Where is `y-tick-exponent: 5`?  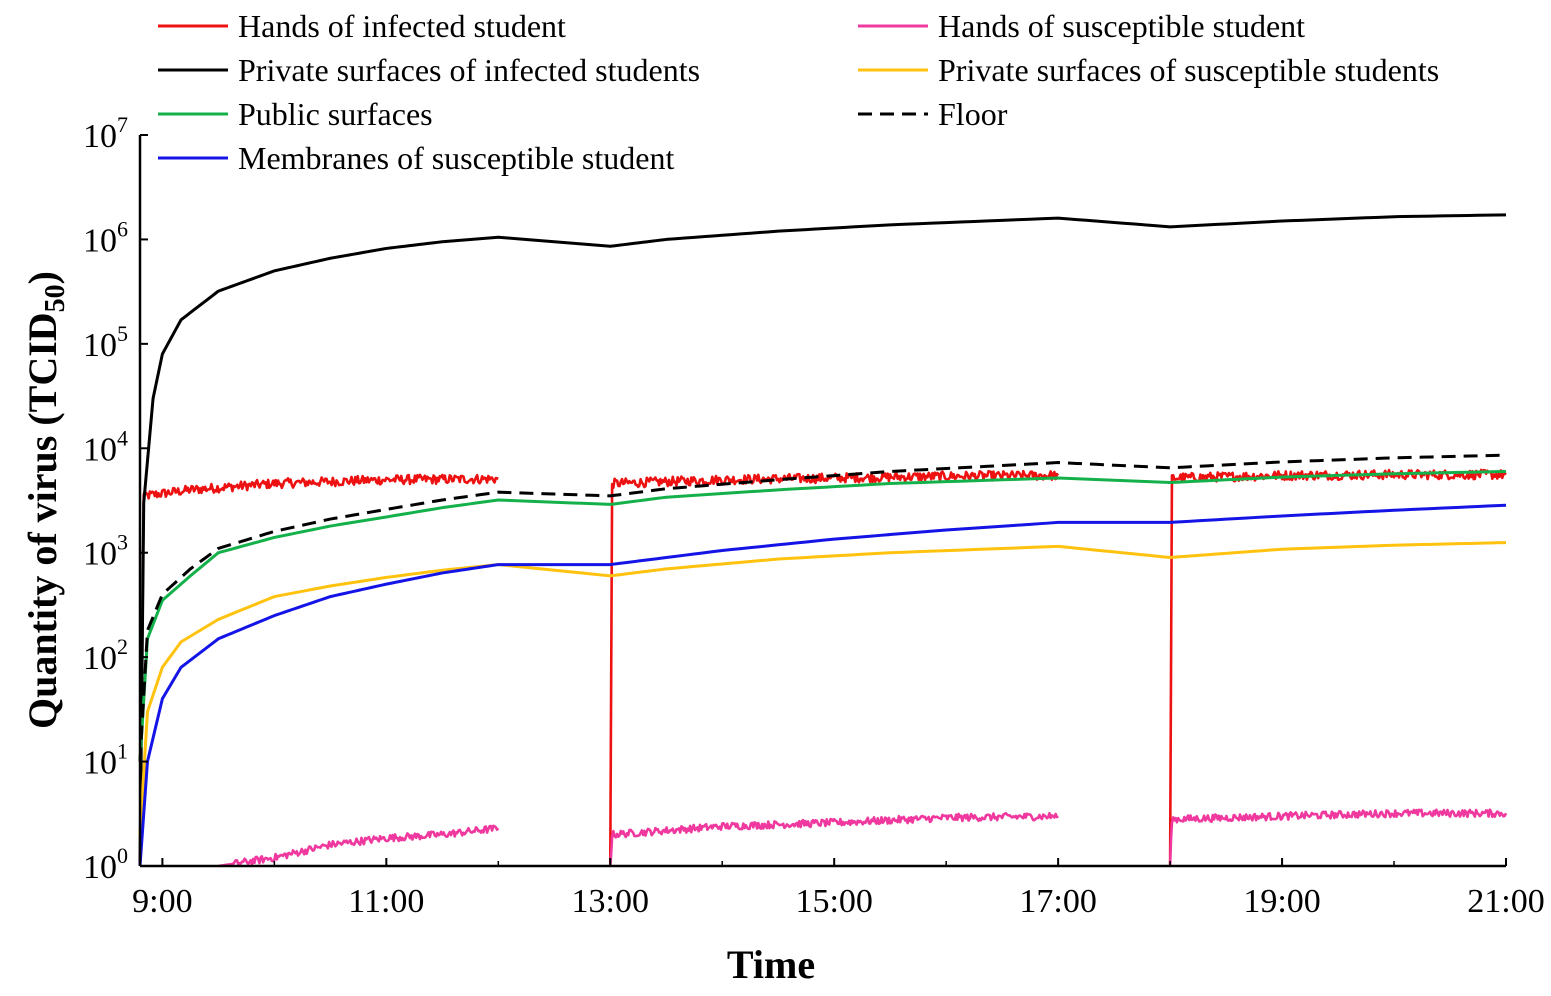
y-tick-exponent: 5 is located at coordinates (122, 333).